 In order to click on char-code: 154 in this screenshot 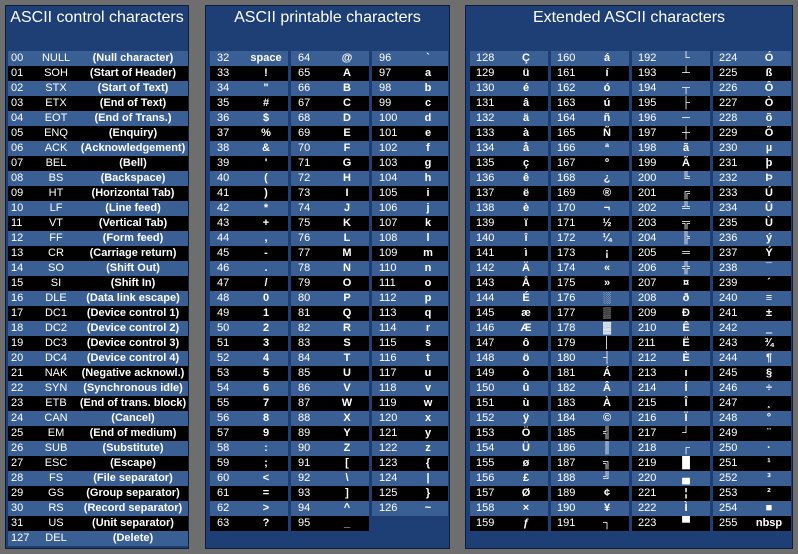, I will do `click(485, 448)`.